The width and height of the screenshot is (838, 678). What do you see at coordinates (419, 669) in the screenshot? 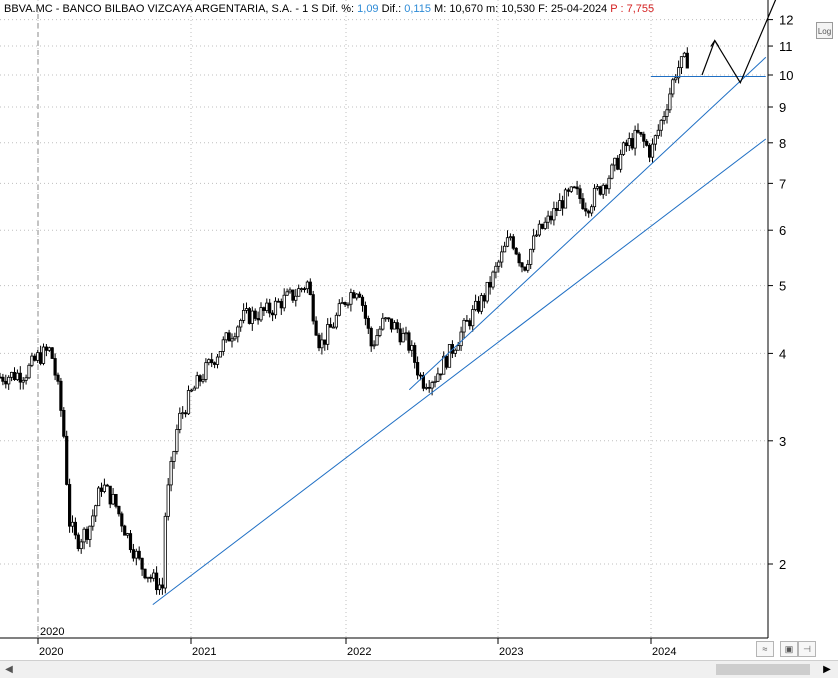
I see `horizontal-scrollbar: ◀ ▶` at bounding box center [419, 669].